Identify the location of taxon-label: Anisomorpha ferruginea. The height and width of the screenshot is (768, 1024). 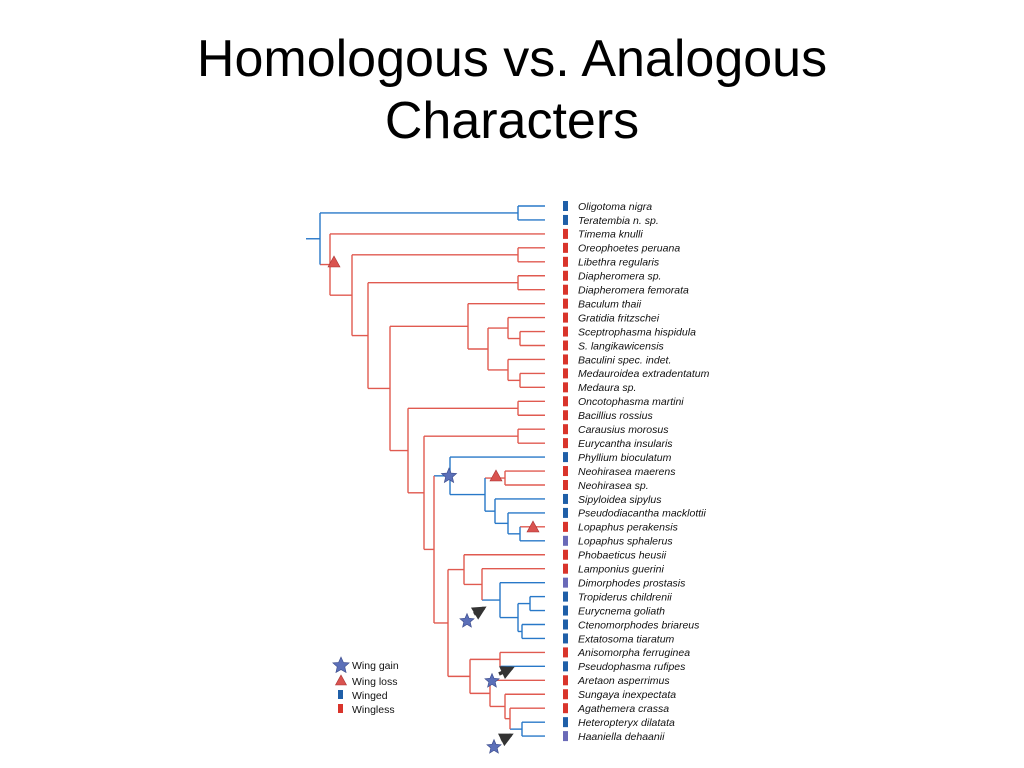
(633, 653).